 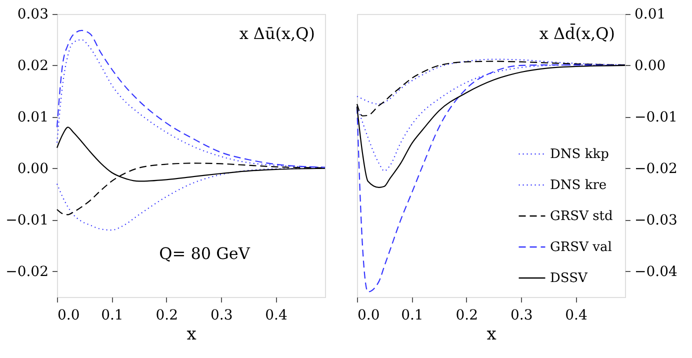 What do you see at coordinates (656, 220) in the screenshot?
I see `y-tick-label: −0.03` at bounding box center [656, 220].